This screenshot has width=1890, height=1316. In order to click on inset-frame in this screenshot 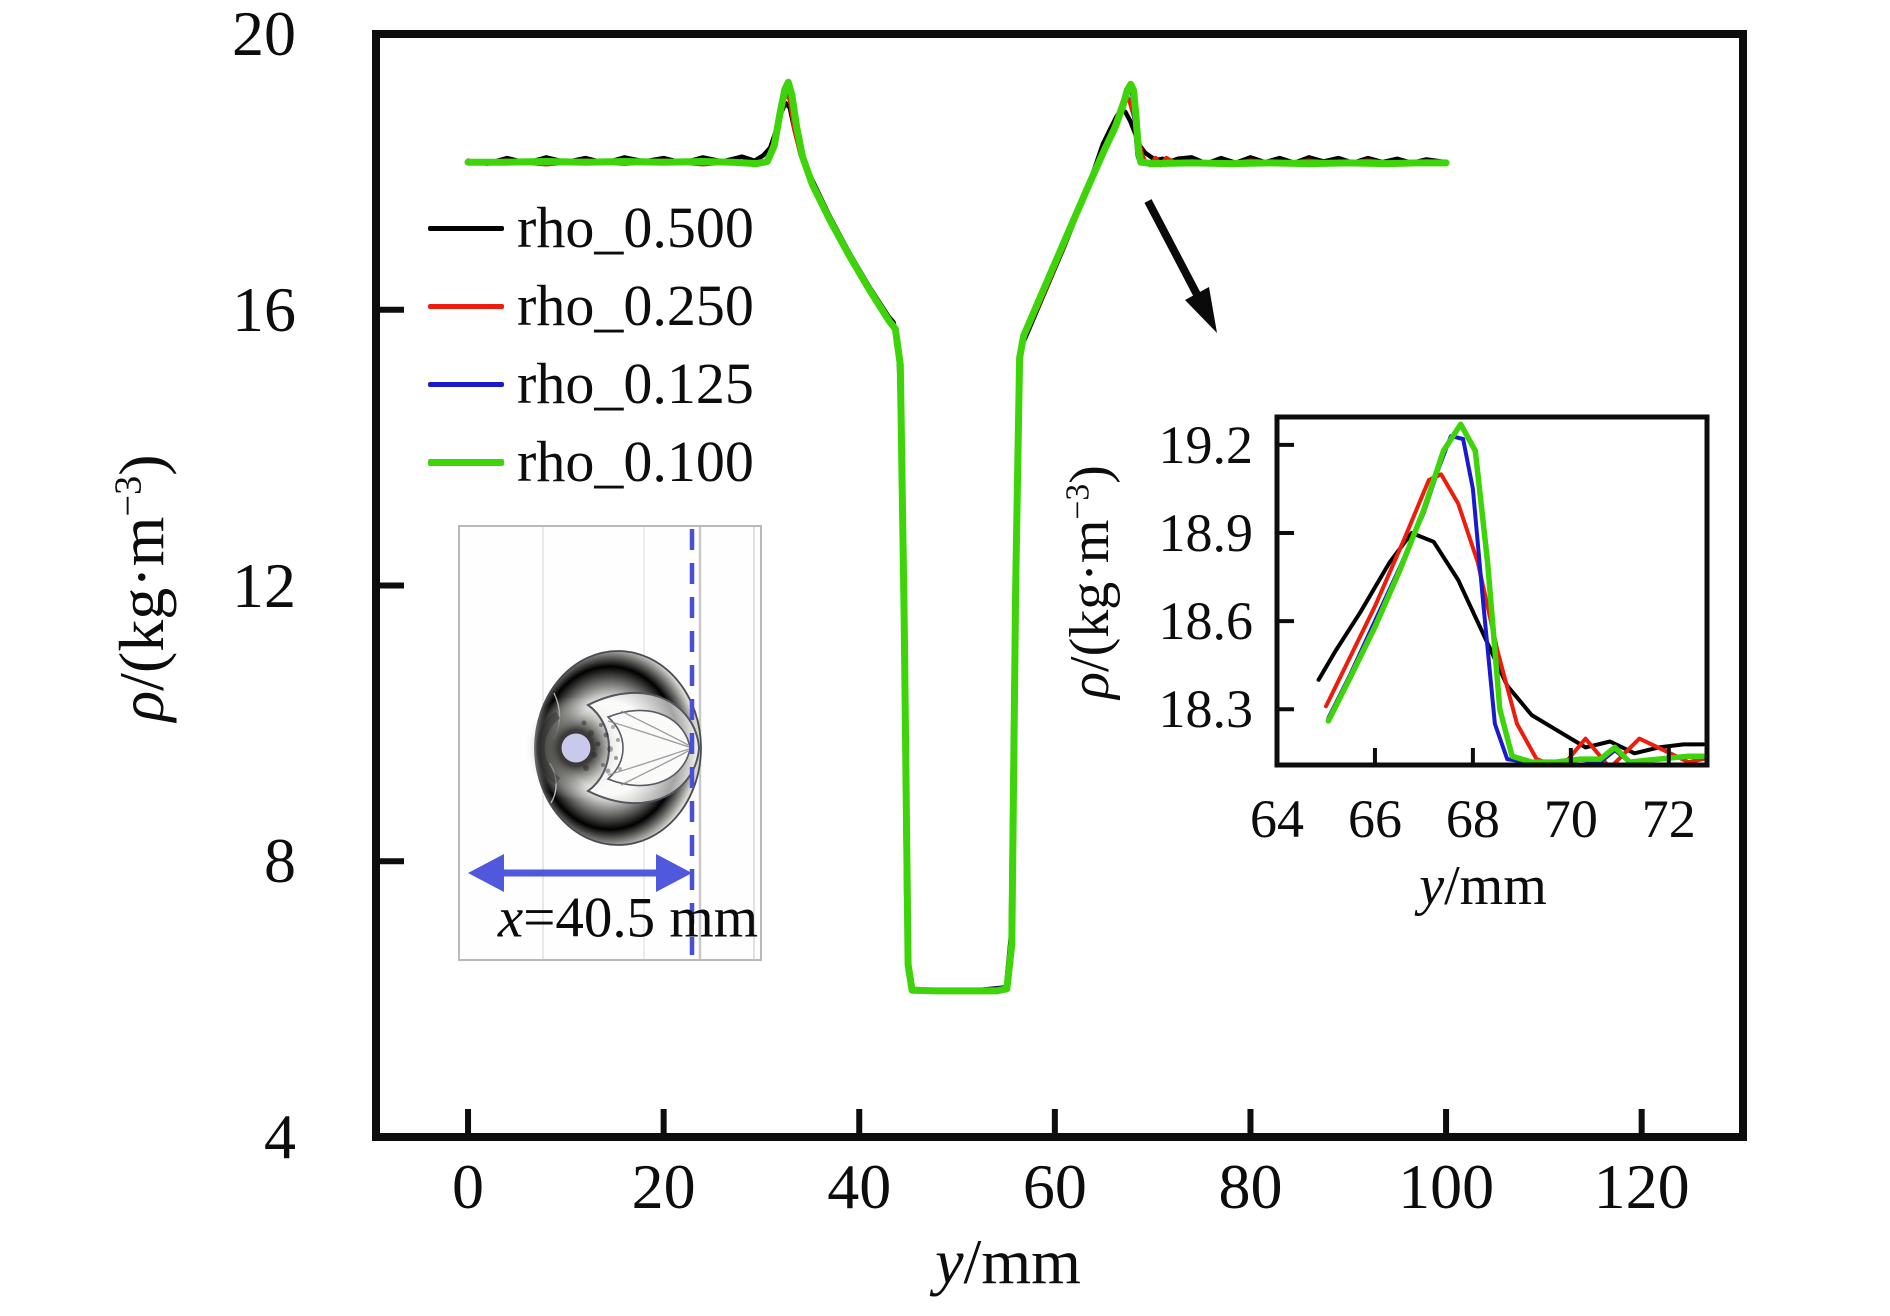, I will do `click(1492, 591)`.